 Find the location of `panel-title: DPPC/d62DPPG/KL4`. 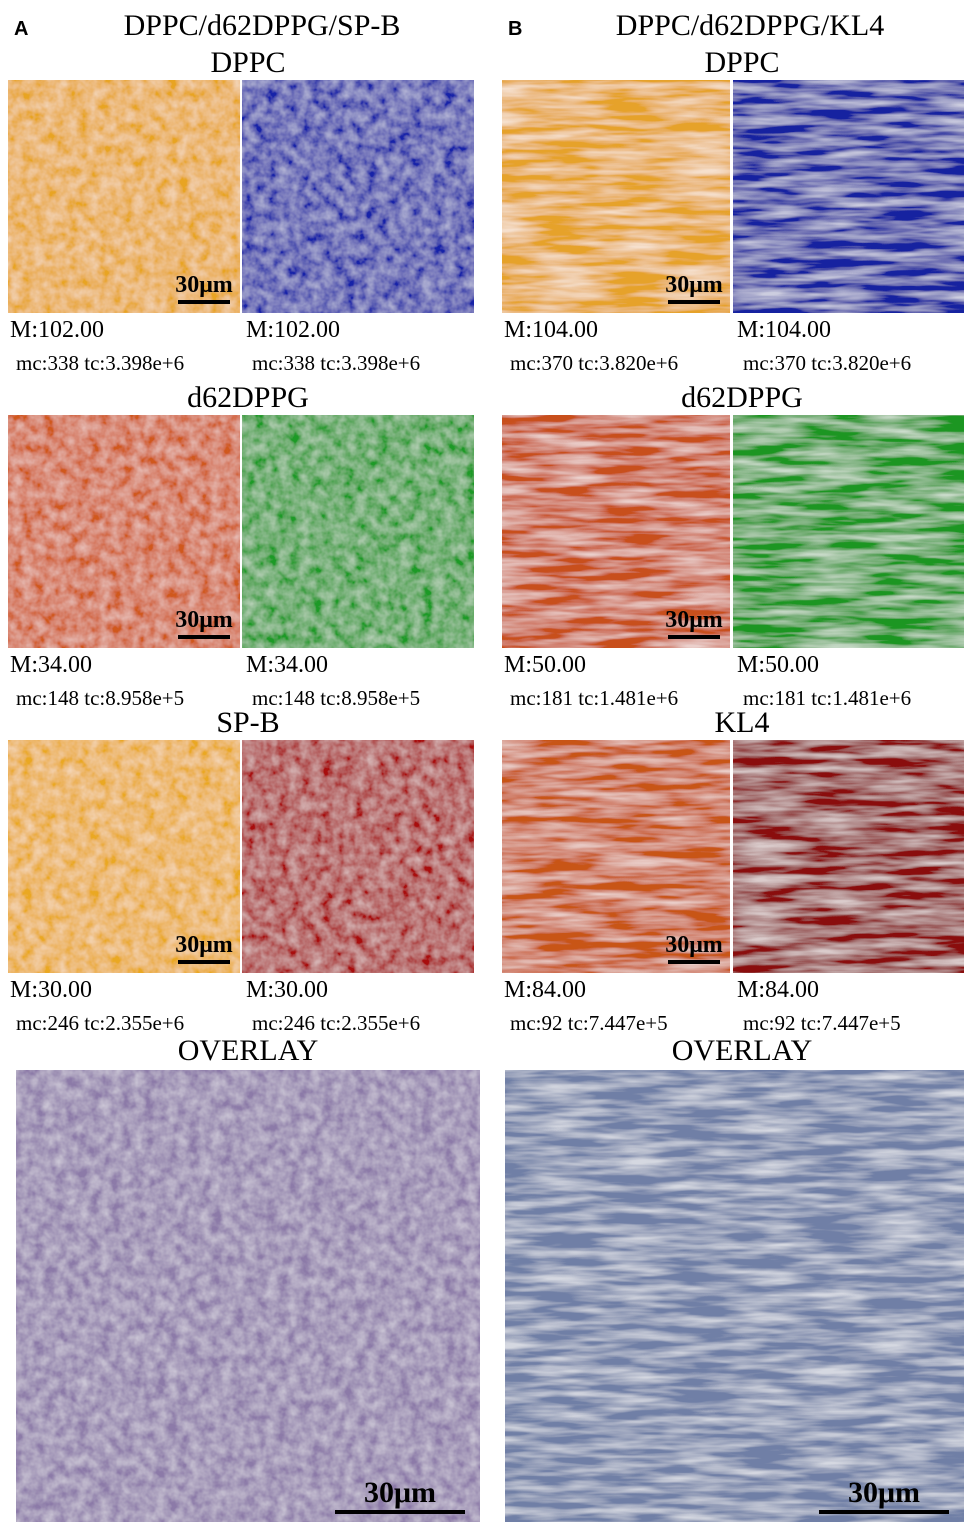

panel-title: DPPC/d62DPPG/KL4 is located at coordinates (750, 25).